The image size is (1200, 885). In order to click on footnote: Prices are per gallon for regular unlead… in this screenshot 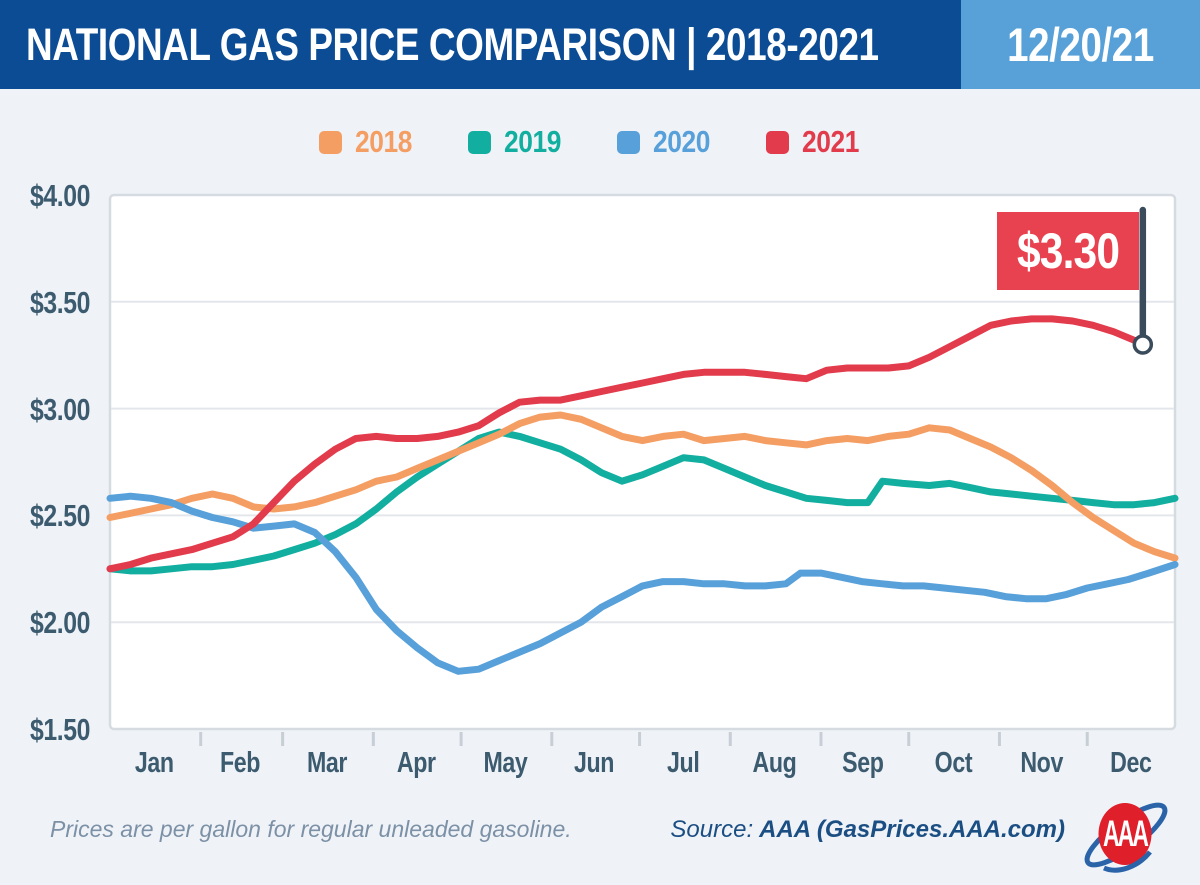, I will do `click(311, 829)`.